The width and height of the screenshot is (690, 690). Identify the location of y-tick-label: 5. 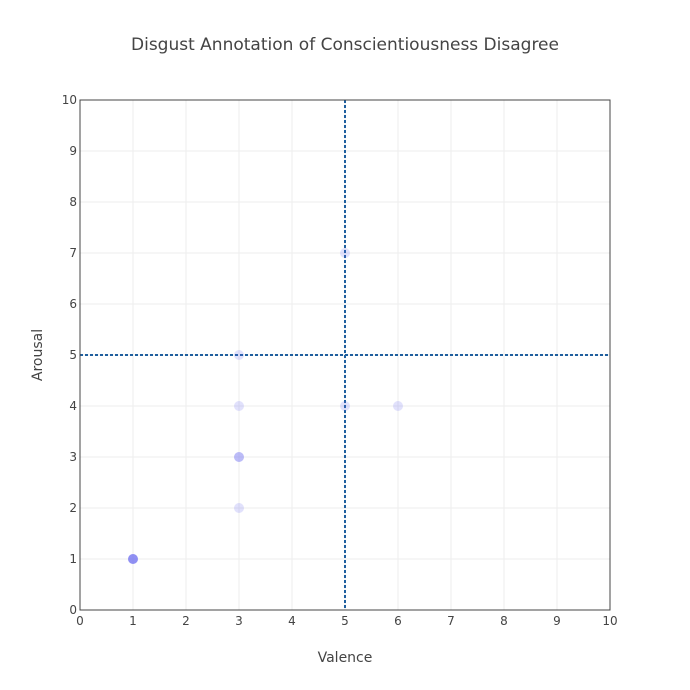
(73, 355).